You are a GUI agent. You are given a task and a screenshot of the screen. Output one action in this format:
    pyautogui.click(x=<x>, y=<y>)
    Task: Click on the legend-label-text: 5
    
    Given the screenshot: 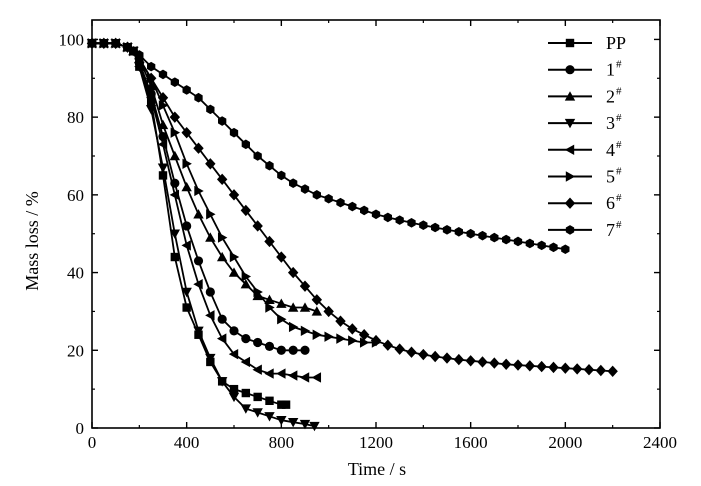 What is the action you would take?
    pyautogui.click(x=610, y=177)
    